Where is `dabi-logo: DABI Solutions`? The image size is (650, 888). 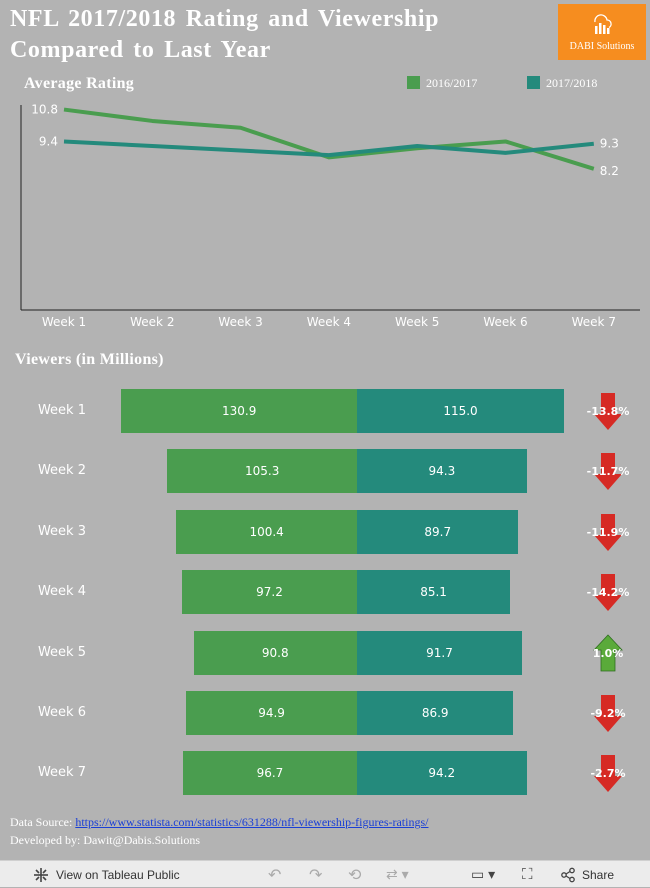 dabi-logo: DABI Solutions is located at coordinates (602, 32).